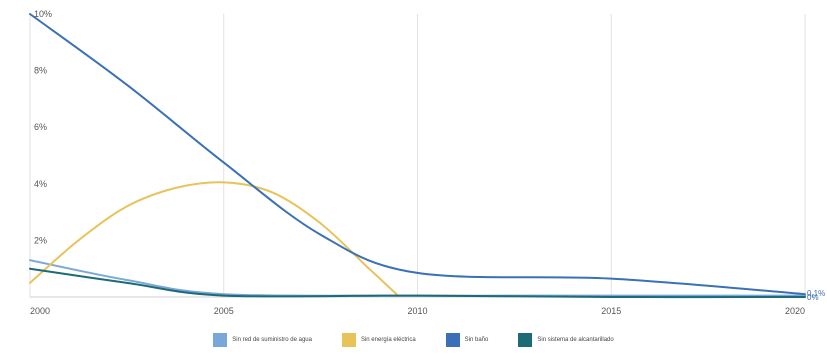 Image resolution: width=827 pixels, height=354 pixels. Describe the element at coordinates (40, 71) in the screenshot. I see `y-tick-label: 8%` at that location.